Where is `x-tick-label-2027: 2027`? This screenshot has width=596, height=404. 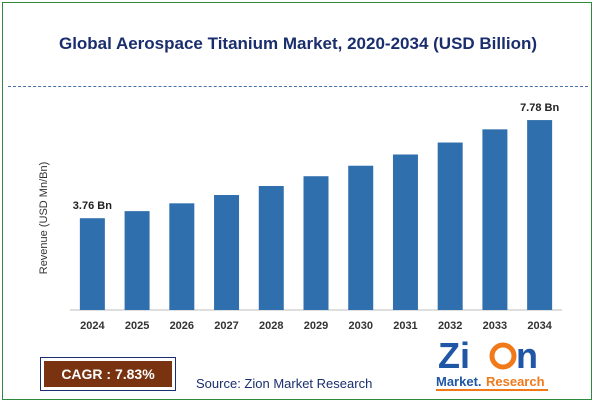
x-tick-label-2027: 2027 is located at coordinates (226, 326).